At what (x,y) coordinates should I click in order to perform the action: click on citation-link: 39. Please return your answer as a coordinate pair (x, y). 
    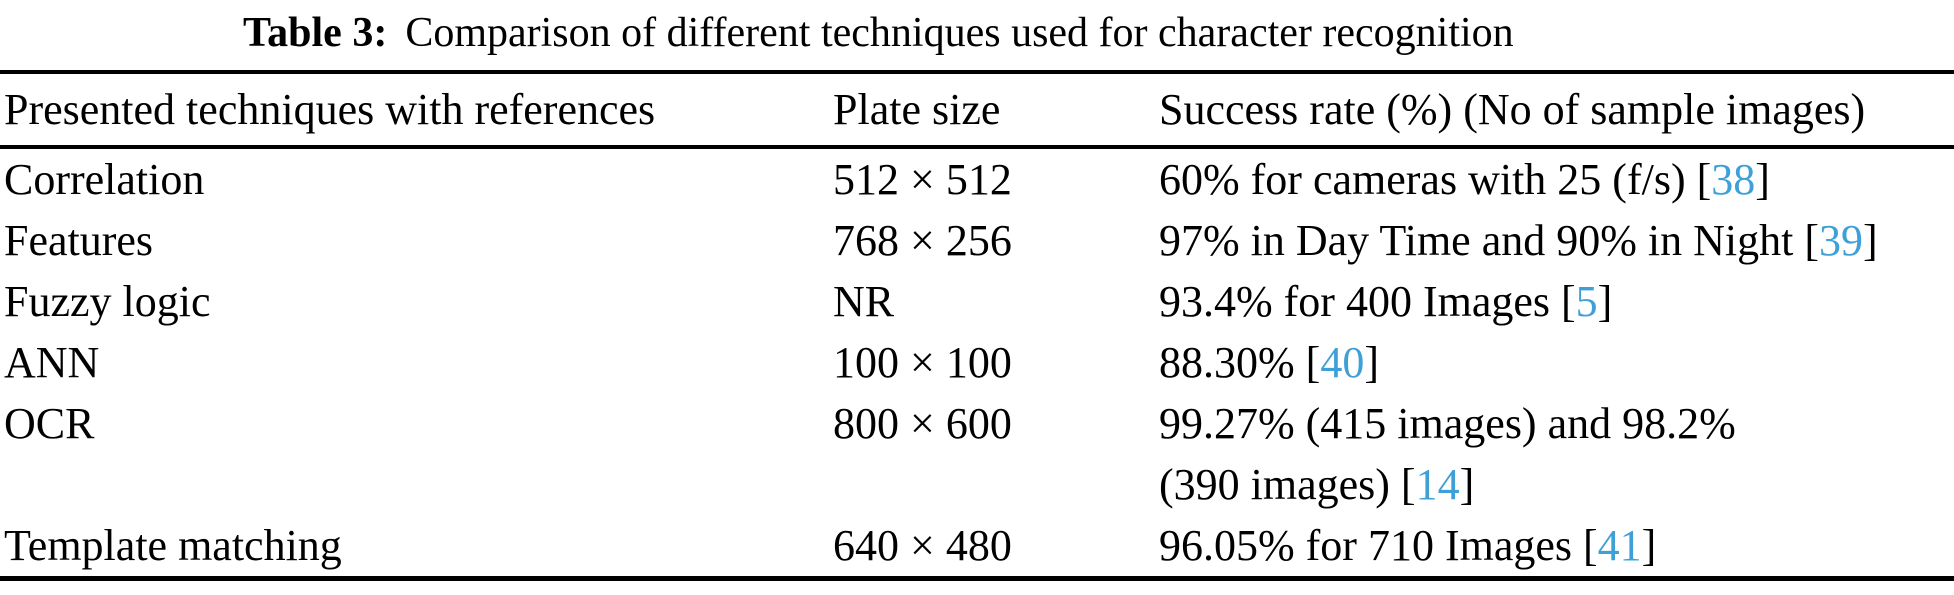
    Looking at the image, I should click on (1840, 240).